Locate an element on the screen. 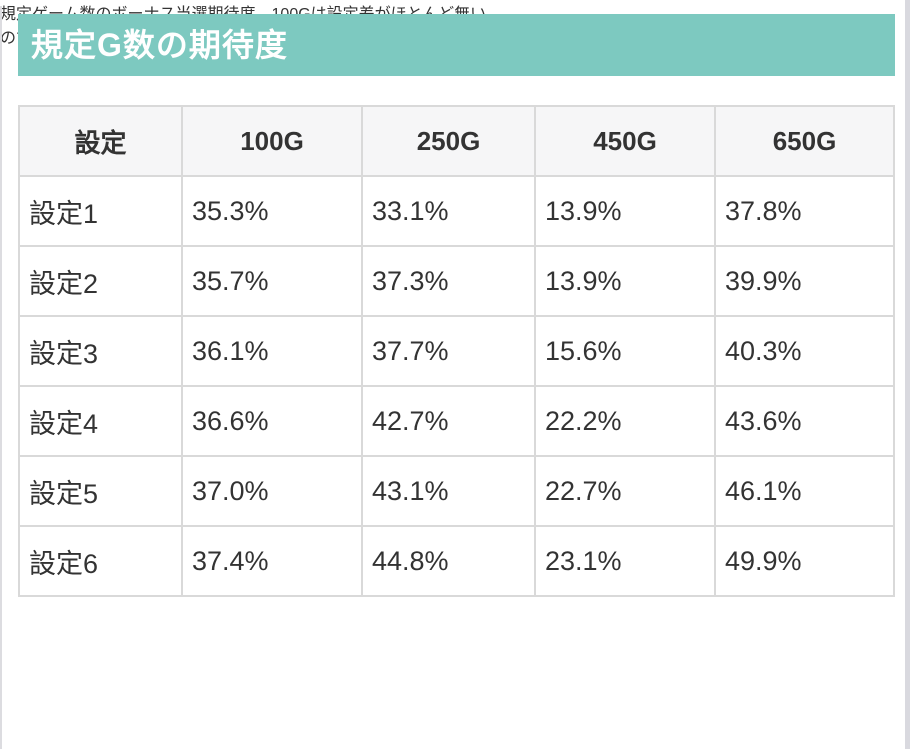 The height and width of the screenshot is (749, 911). cell-value: 39.9% is located at coordinates (804, 281).